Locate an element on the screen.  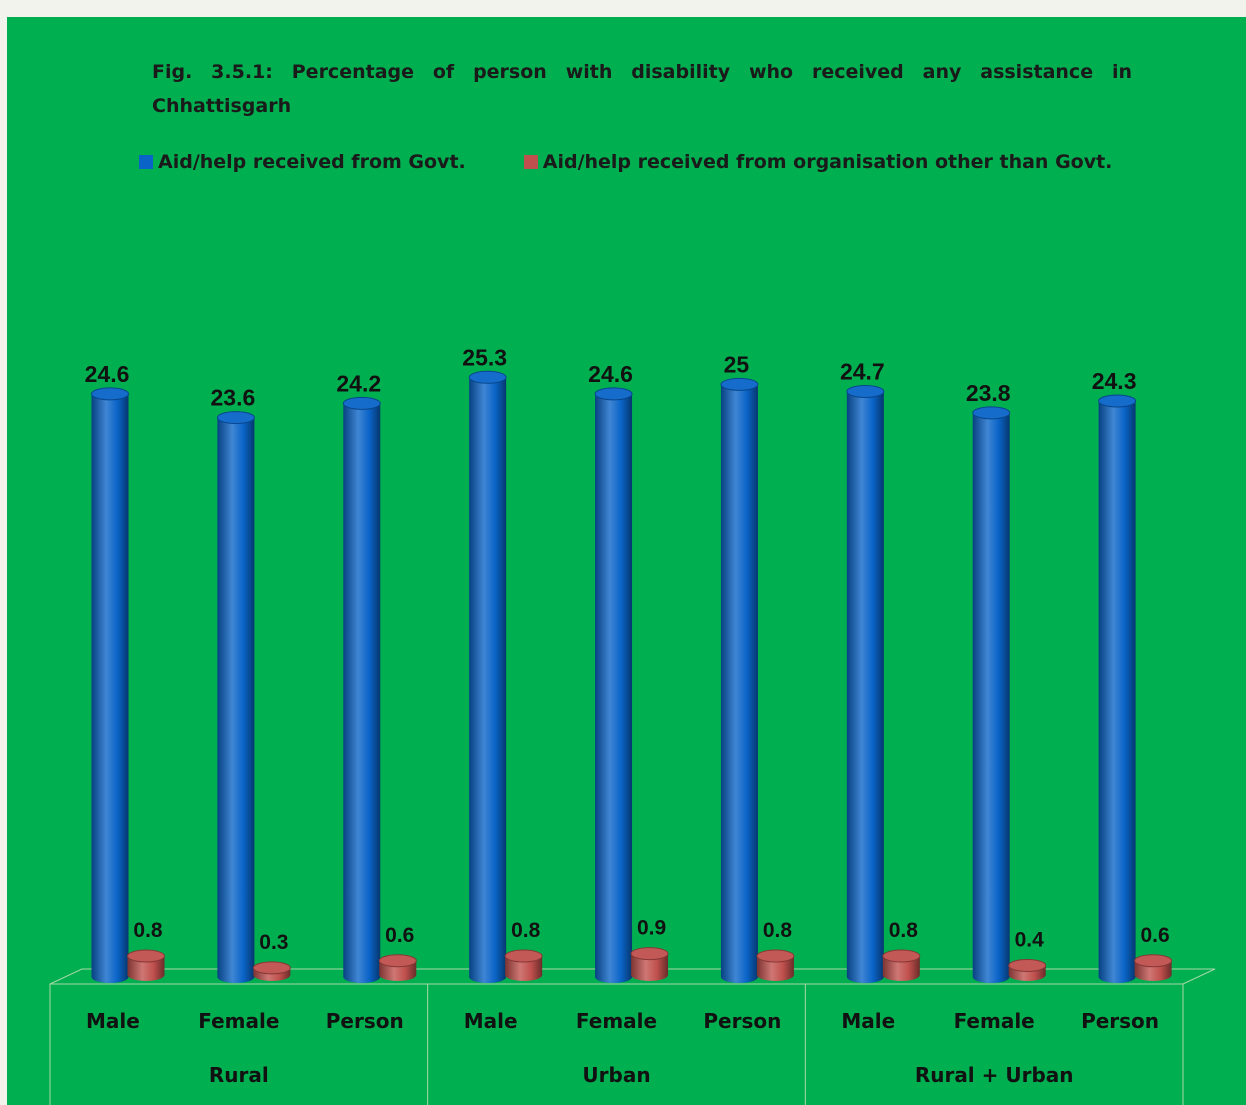
group-label: Rural is located at coordinates (239, 1075).